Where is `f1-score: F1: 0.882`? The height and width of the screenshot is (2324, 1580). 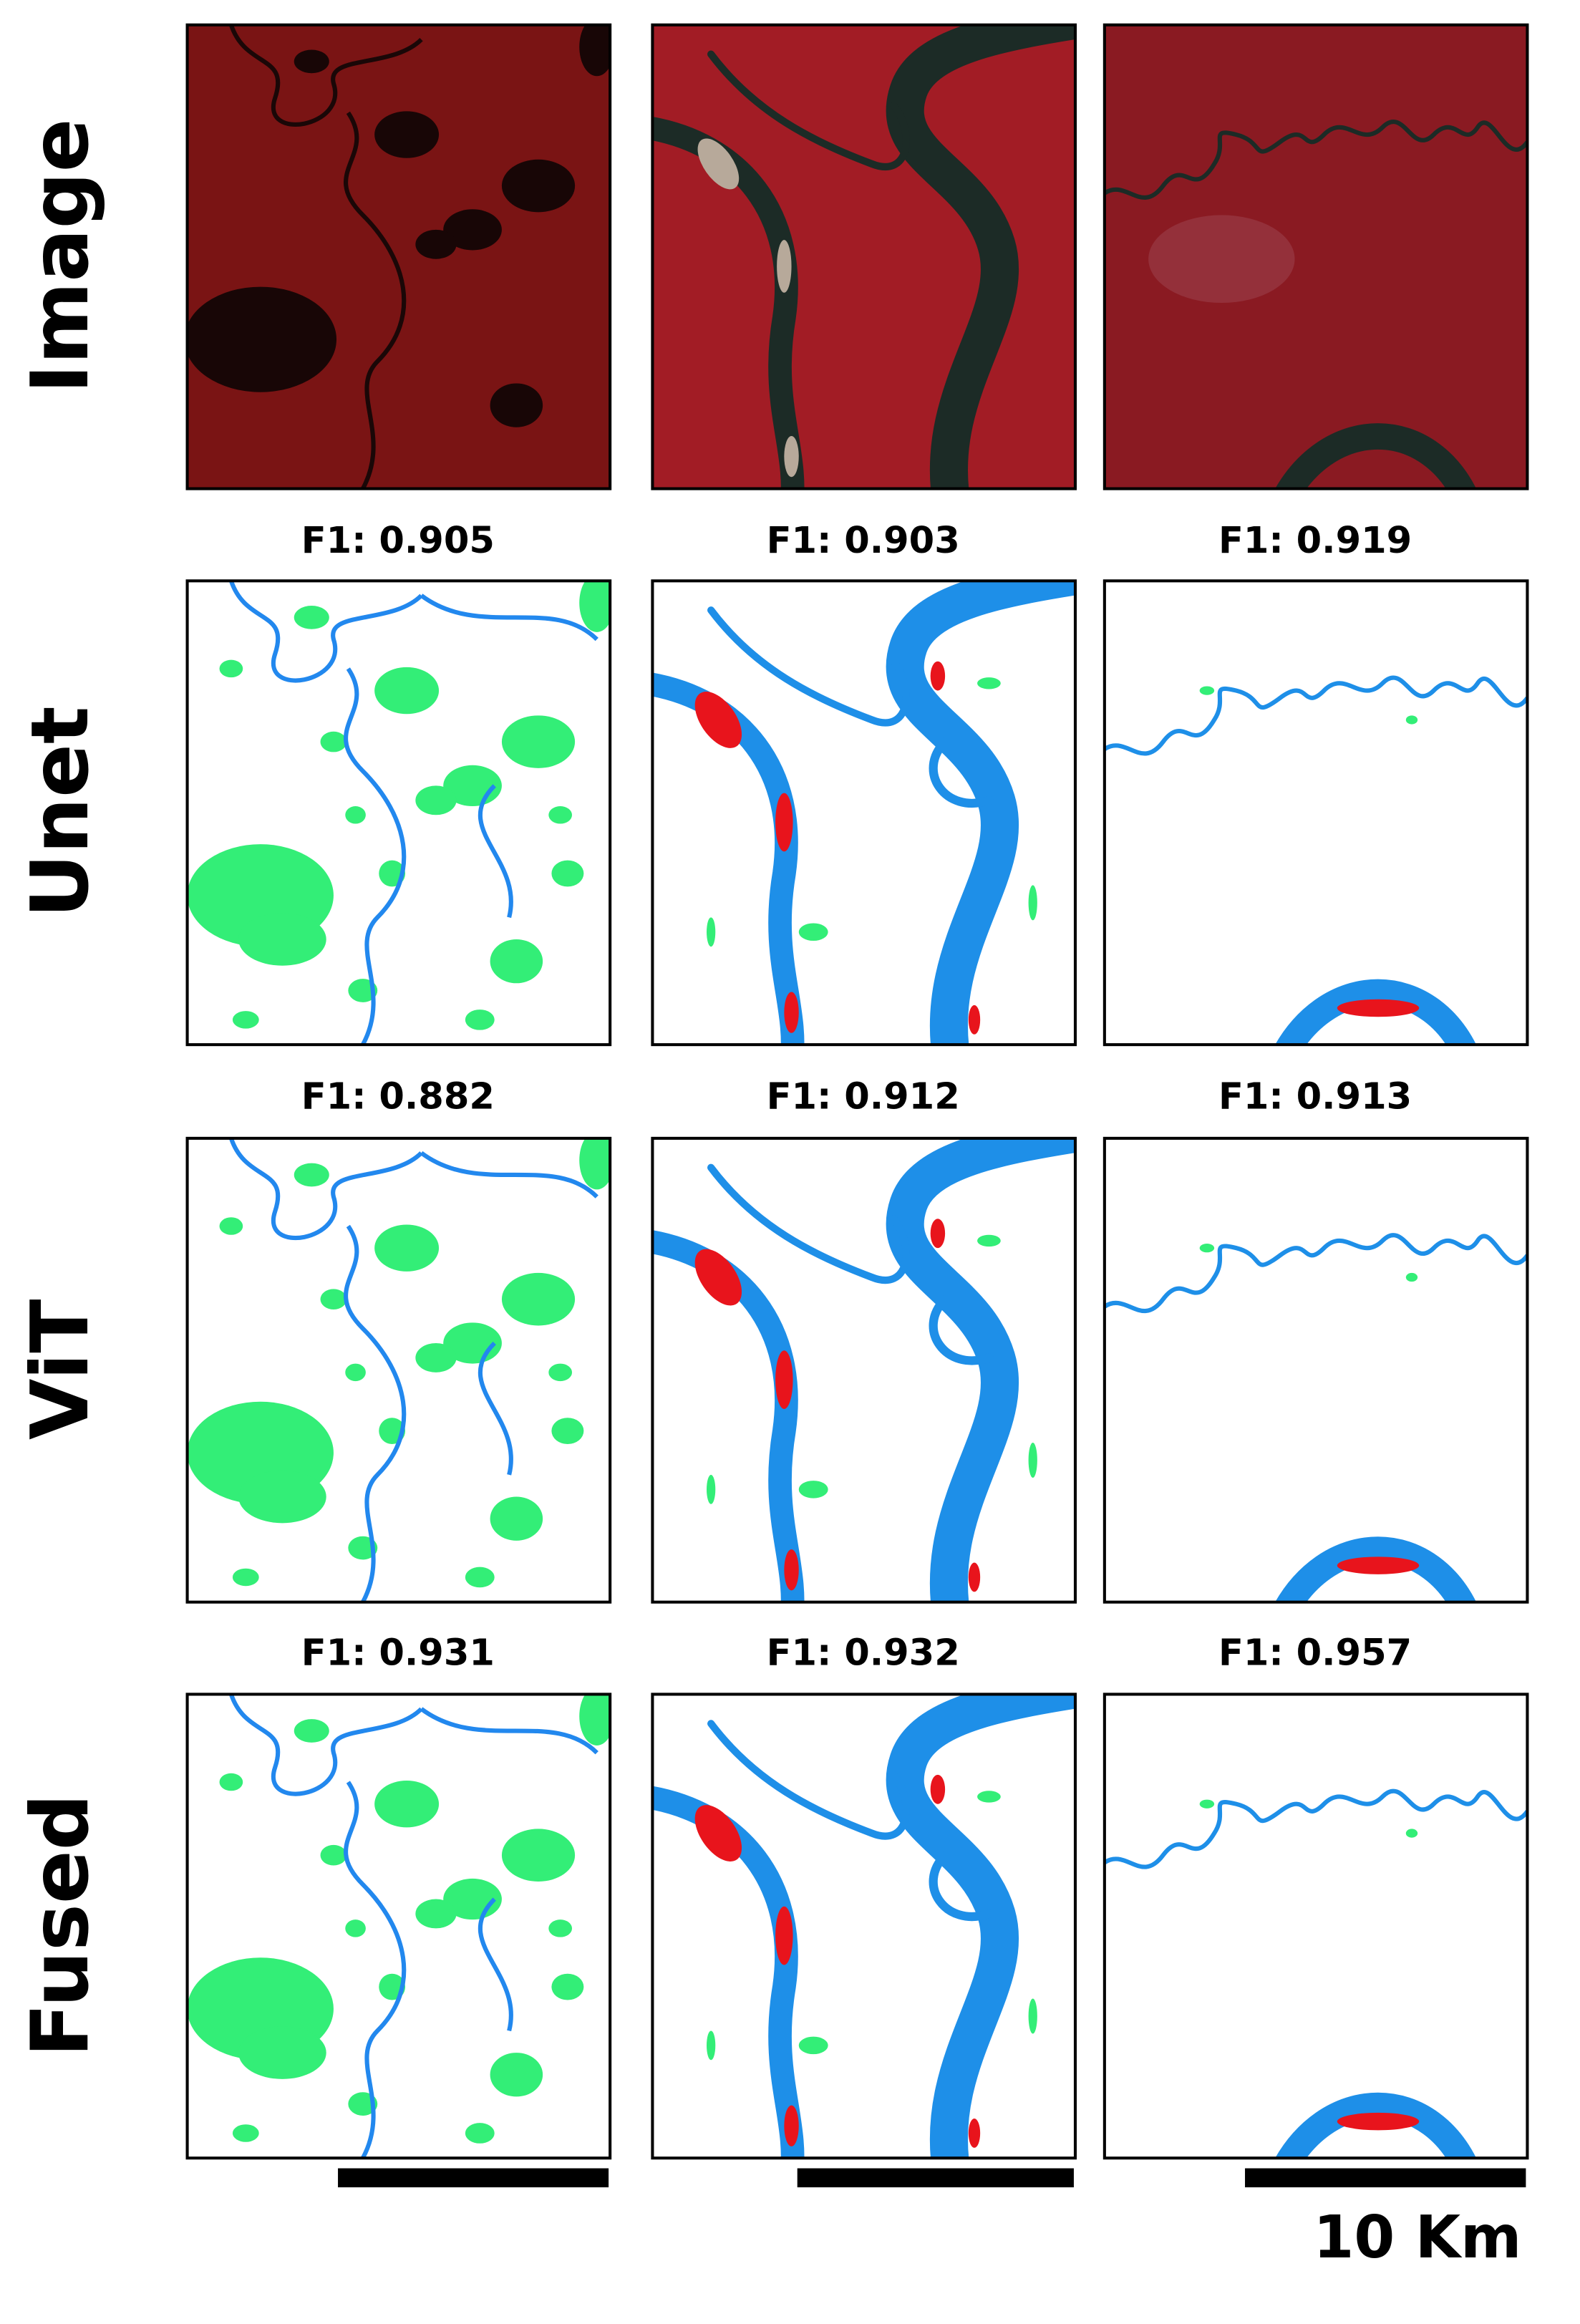 f1-score: F1: 0.882 is located at coordinates (398, 1097).